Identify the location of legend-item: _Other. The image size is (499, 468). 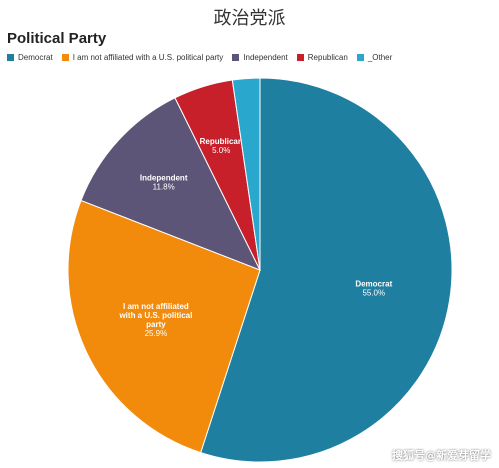
(374, 57).